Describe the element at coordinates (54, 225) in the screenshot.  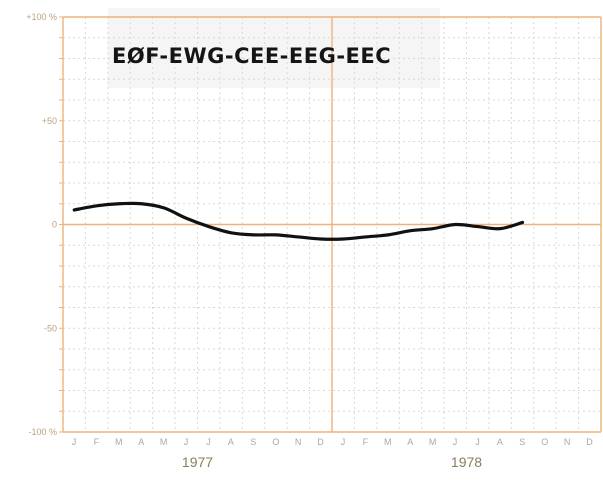
I see `y-tick-label: 0` at that location.